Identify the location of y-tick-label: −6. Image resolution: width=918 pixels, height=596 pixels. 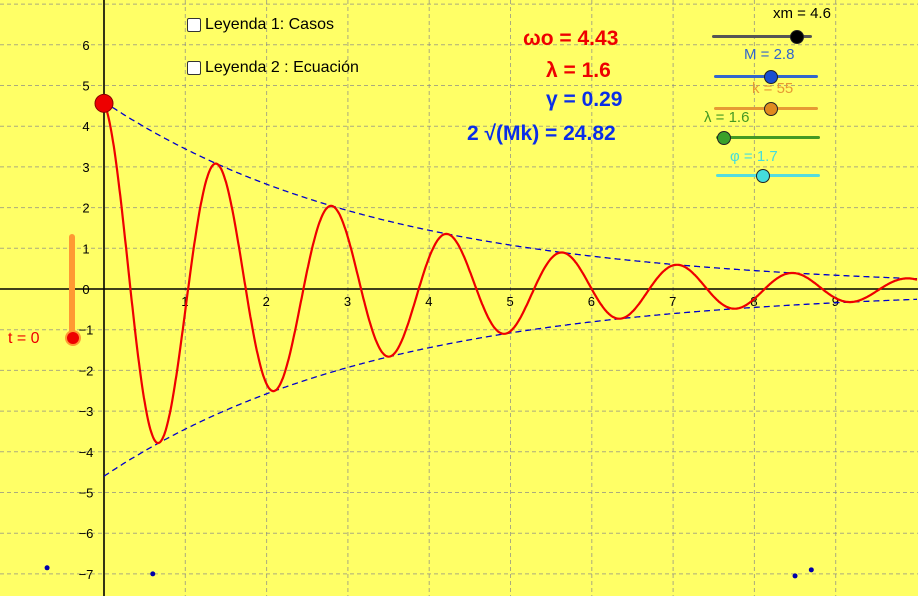
(86, 533).